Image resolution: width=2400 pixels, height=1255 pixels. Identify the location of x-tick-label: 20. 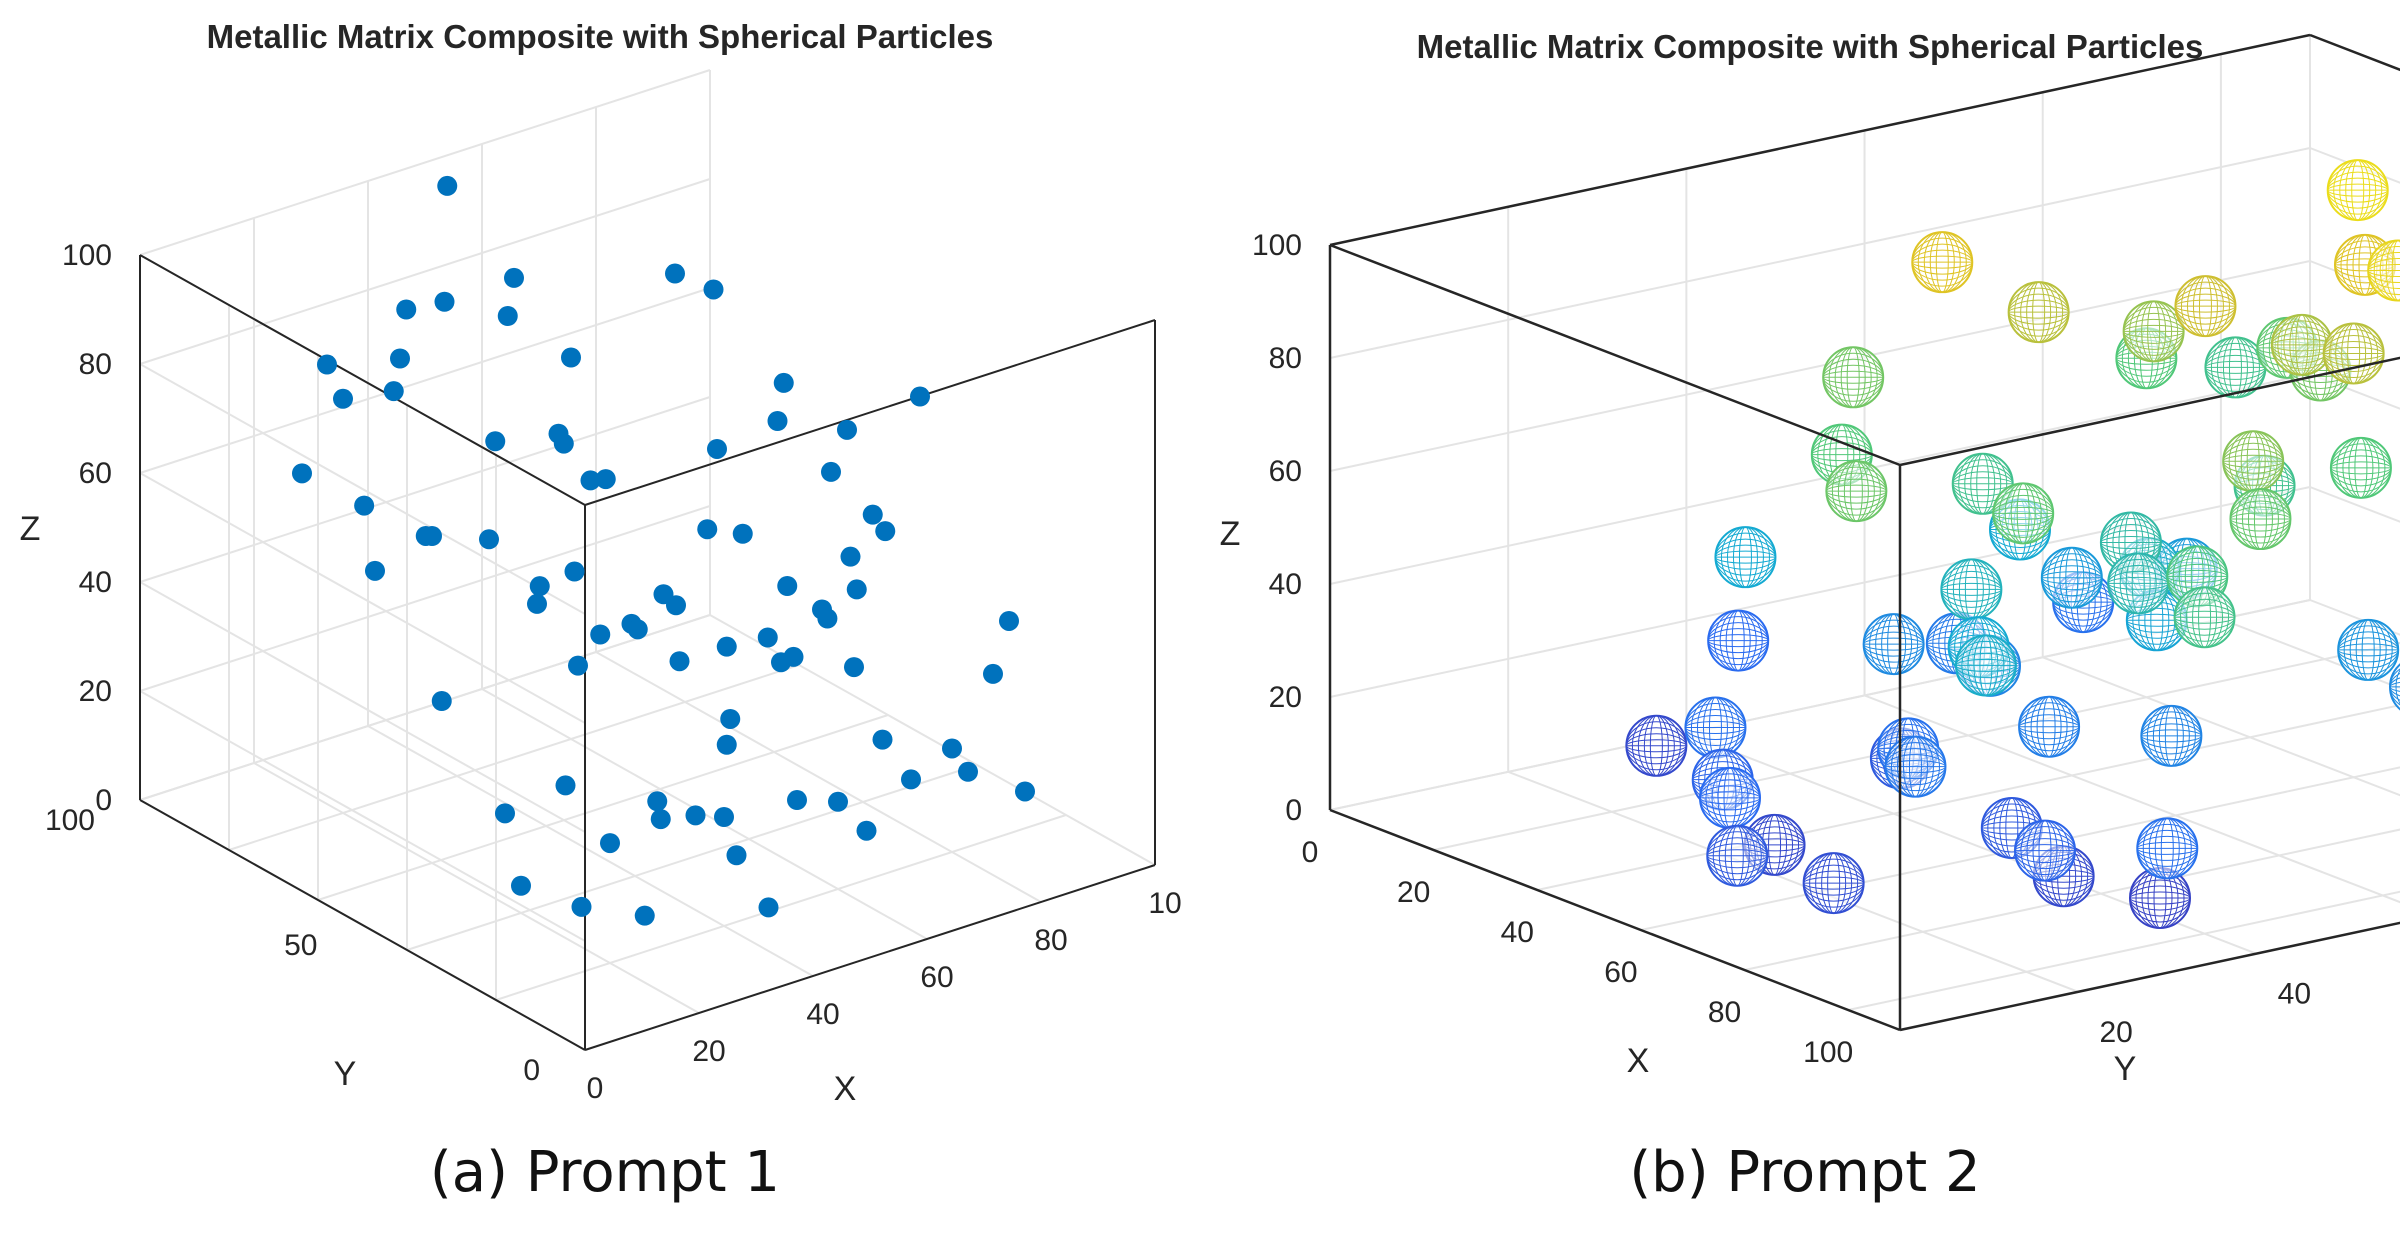
(708, 1051).